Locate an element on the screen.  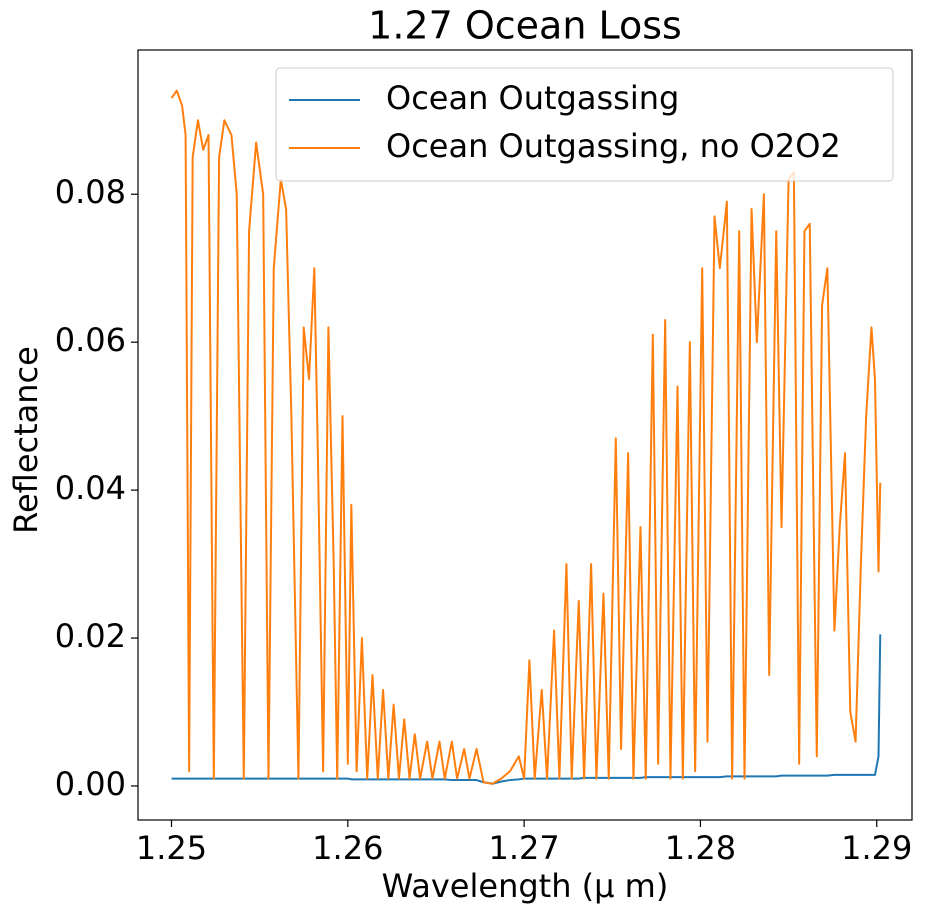
legend-label: Ocean Outgassing, no O2O2 is located at coordinates (613, 146).